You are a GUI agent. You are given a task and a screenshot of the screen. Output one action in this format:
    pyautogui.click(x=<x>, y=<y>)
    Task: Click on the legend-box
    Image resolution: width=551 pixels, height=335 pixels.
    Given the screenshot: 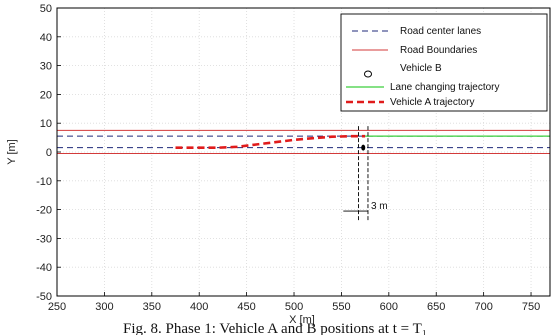 What is the action you would take?
    pyautogui.click(x=444, y=62)
    